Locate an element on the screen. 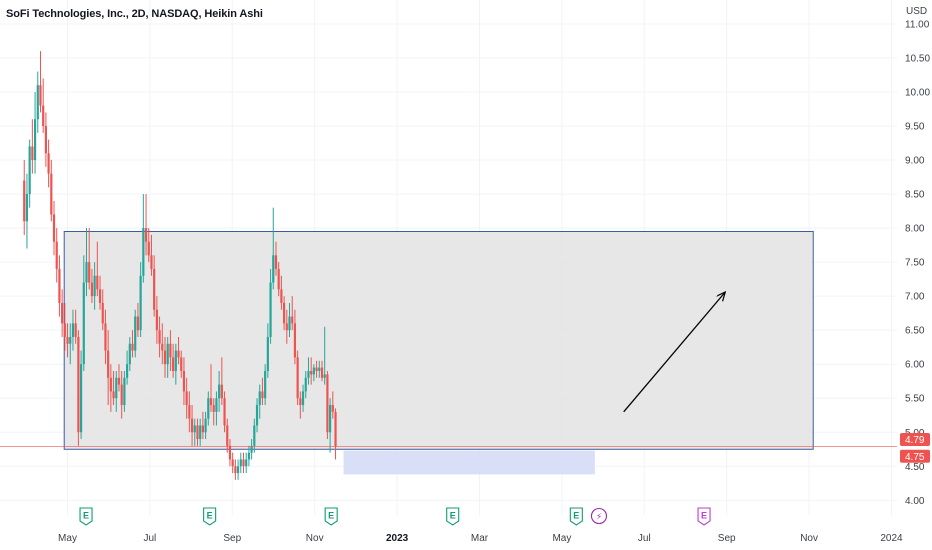  dividend-icon is located at coordinates (599, 516).